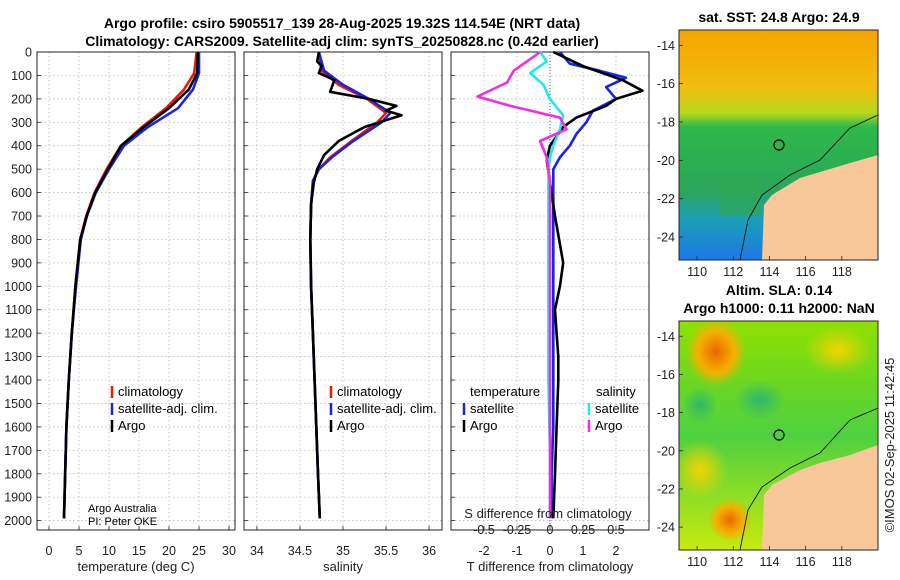  Describe the element at coordinates (550, 530) in the screenshot. I see `s-diff-tick-label: 0` at that location.